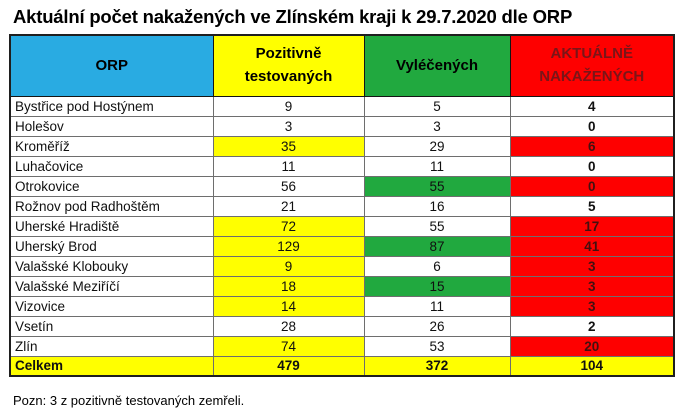  I want to click on orp-name-cell: Valašské Klobouky, so click(111, 266).